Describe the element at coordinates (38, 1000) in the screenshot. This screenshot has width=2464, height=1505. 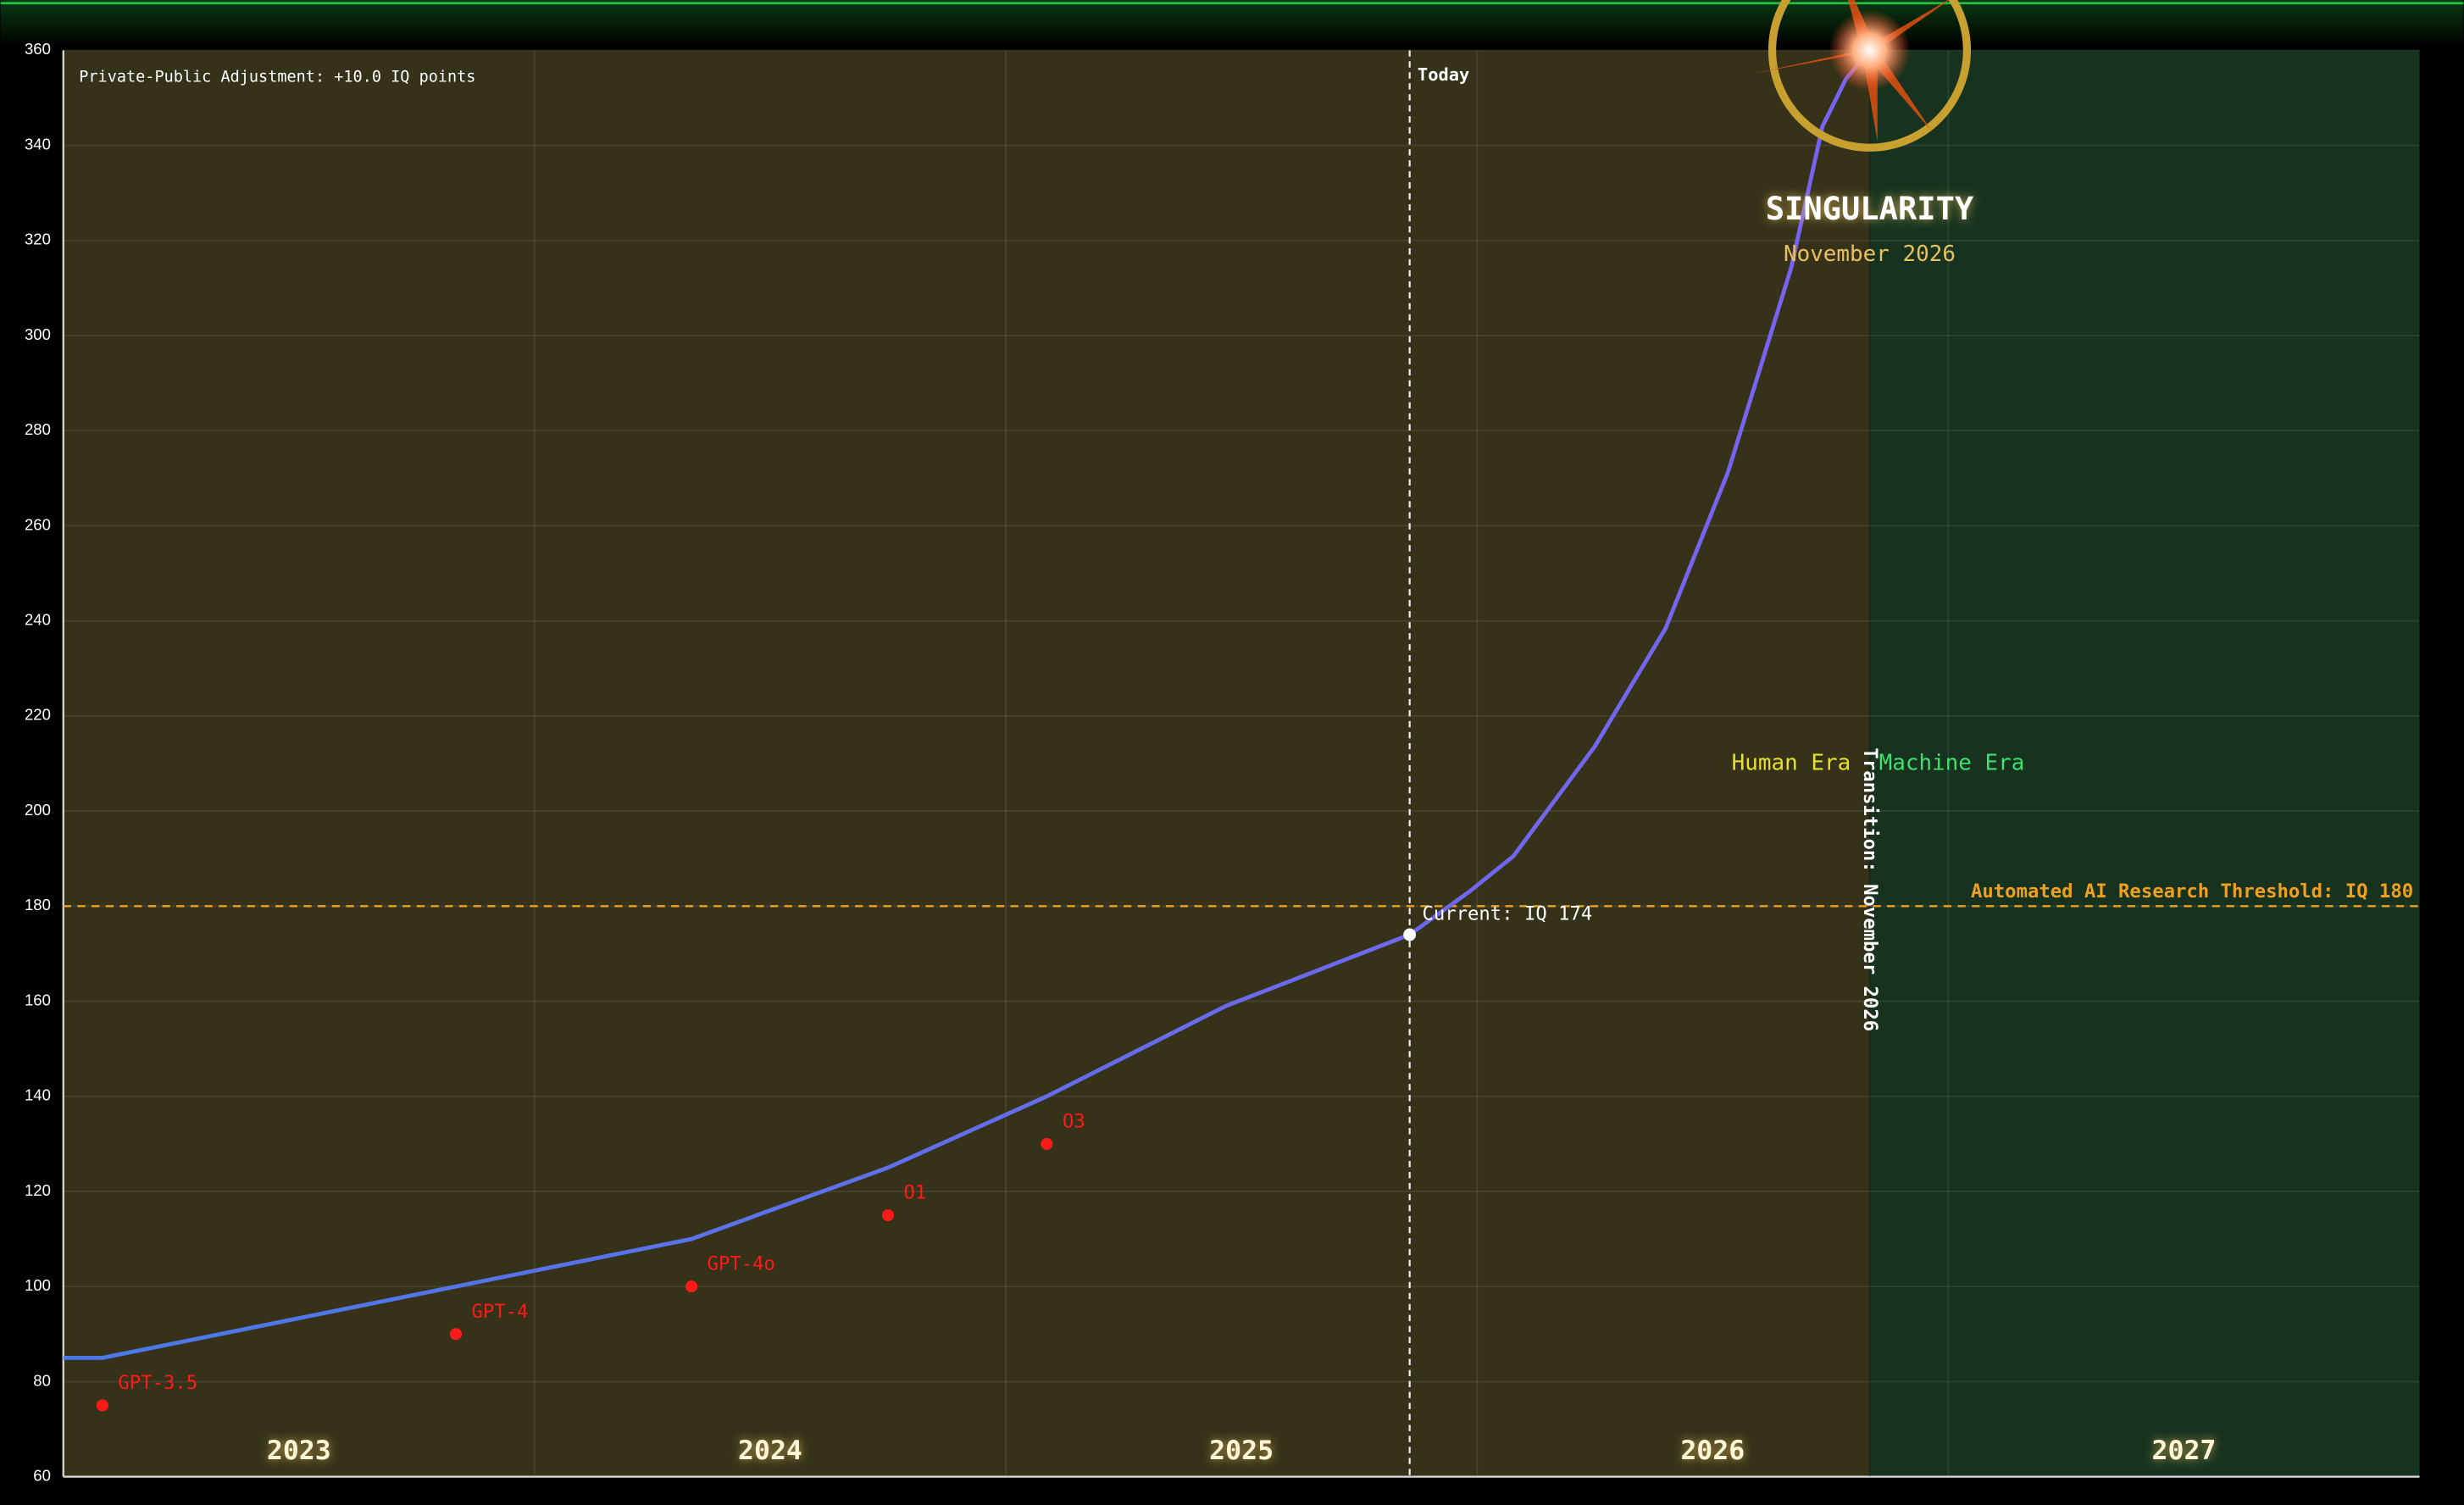
I see `y-tick-label: 160` at that location.